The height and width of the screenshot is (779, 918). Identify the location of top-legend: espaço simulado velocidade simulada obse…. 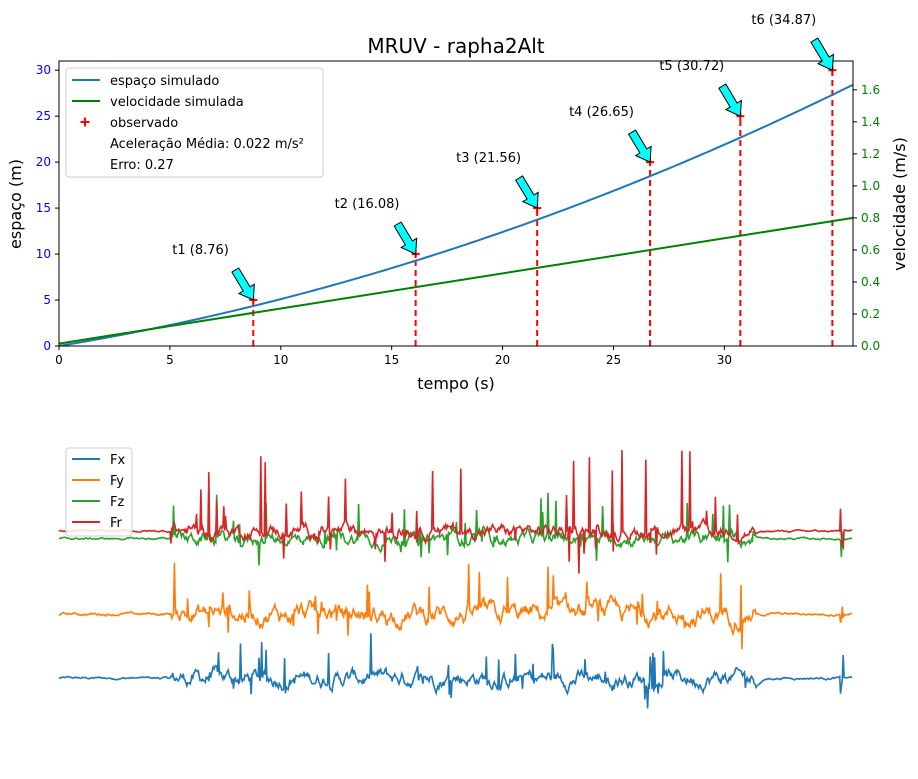
(194, 122).